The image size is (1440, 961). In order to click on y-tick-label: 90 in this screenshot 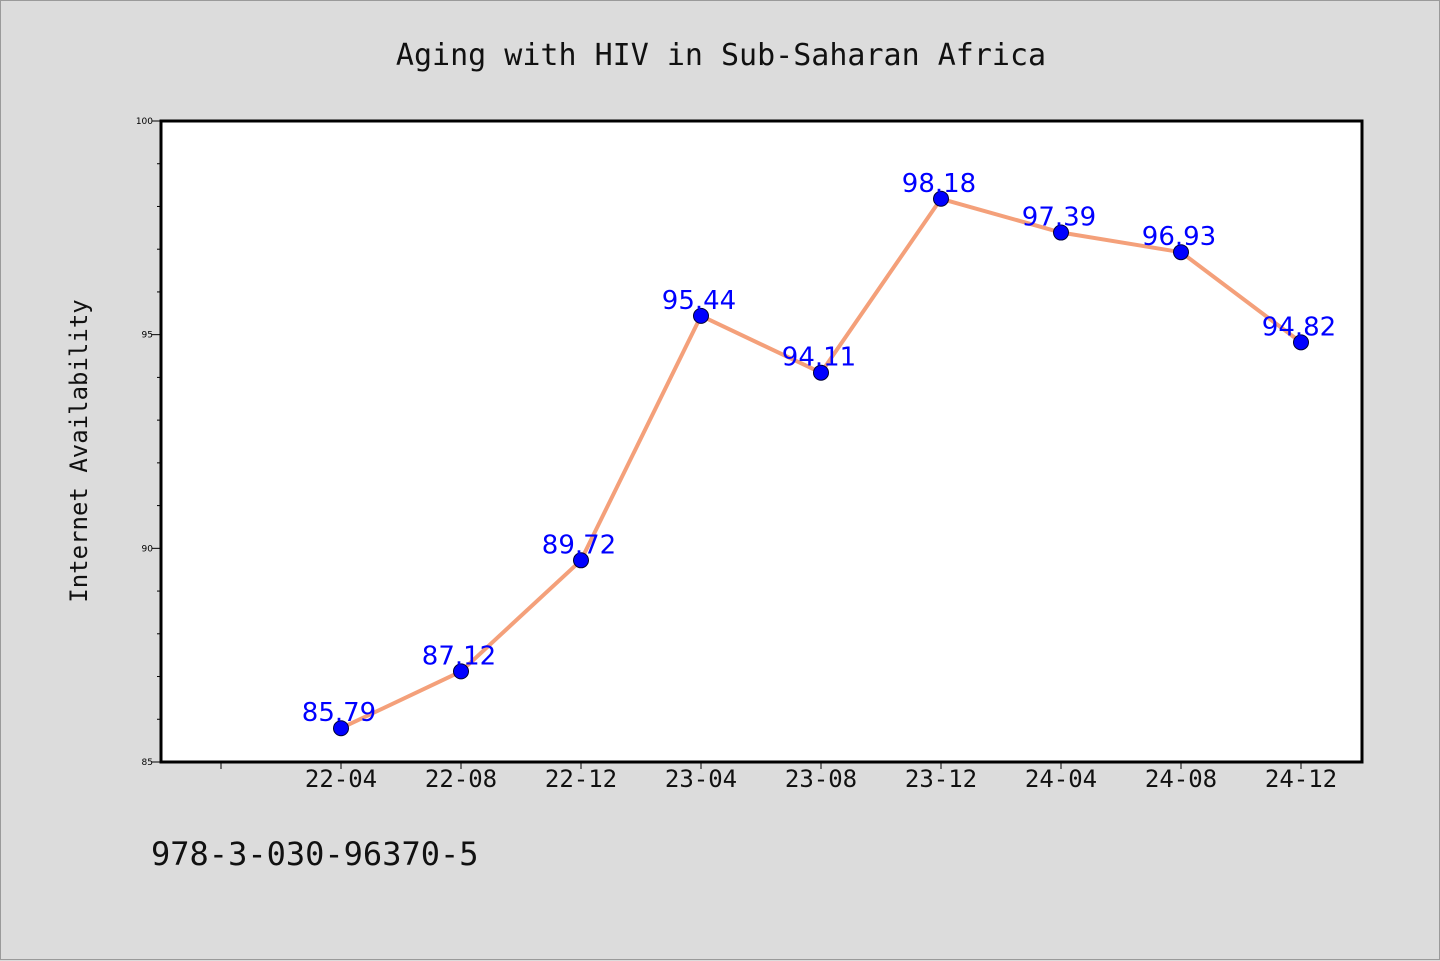, I will do `click(148, 549)`.